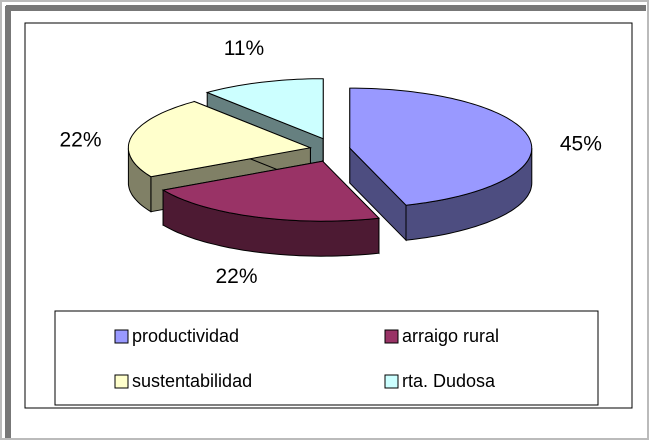 This screenshot has width=650, height=441. What do you see at coordinates (192, 381) in the screenshot?
I see `legend-label: sustentabilidad` at bounding box center [192, 381].